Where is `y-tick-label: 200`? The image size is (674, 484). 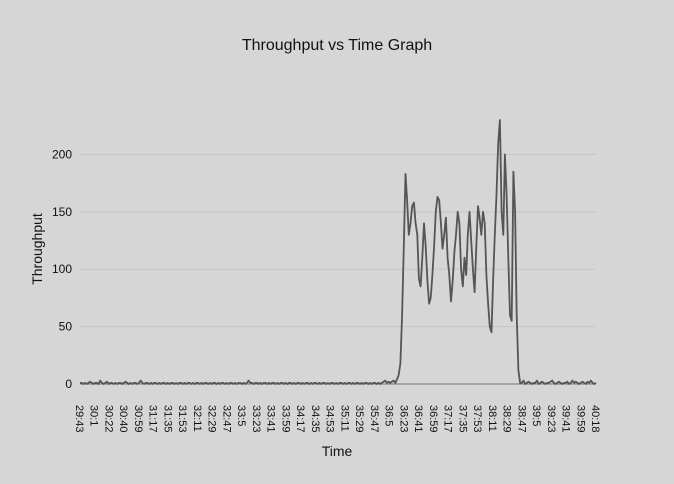 y-tick-label: 200 is located at coordinates (62, 154).